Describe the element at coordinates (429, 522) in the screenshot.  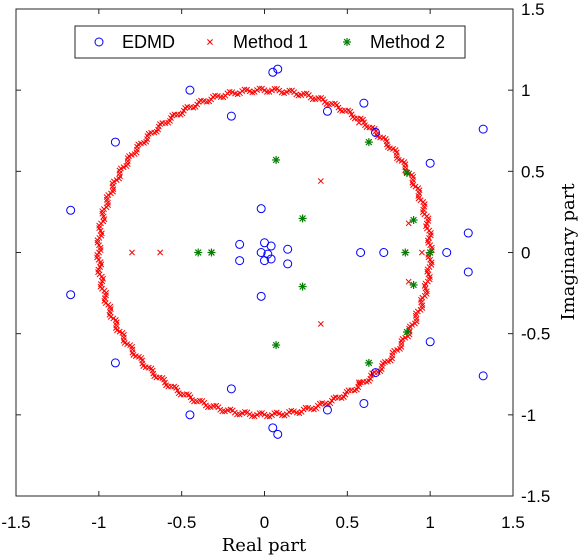
I see `x-tick-label: 1` at that location.